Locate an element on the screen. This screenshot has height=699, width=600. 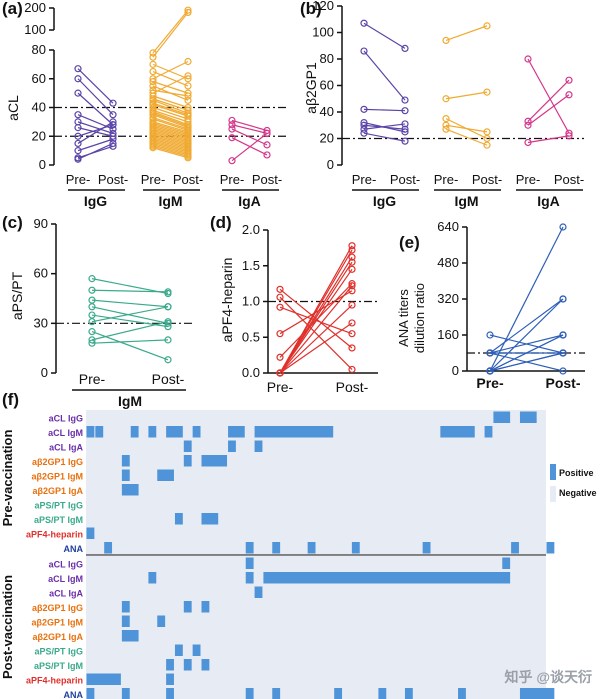
y-tick-label: 30 is located at coordinates (41, 322).